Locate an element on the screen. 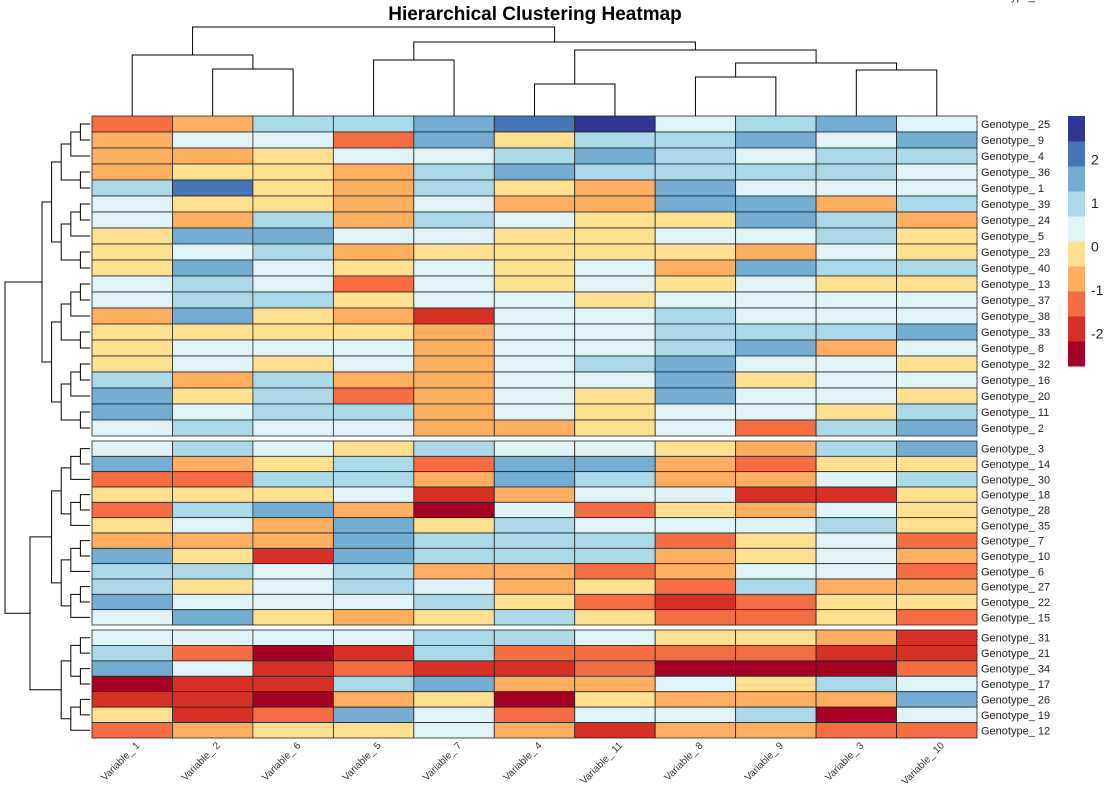  row-label: Genotype_ 17 is located at coordinates (1015, 685).